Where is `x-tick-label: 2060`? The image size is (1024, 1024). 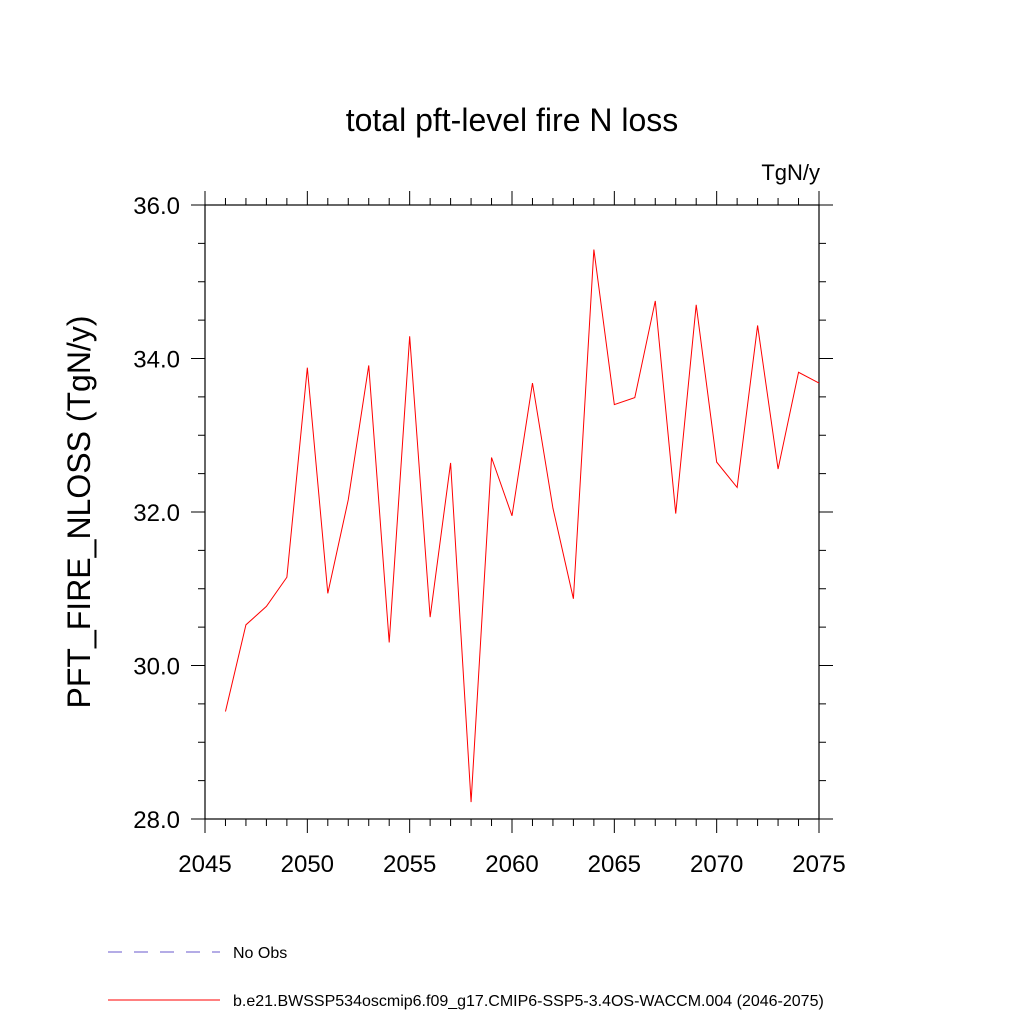 x-tick-label: 2060 is located at coordinates (511, 864).